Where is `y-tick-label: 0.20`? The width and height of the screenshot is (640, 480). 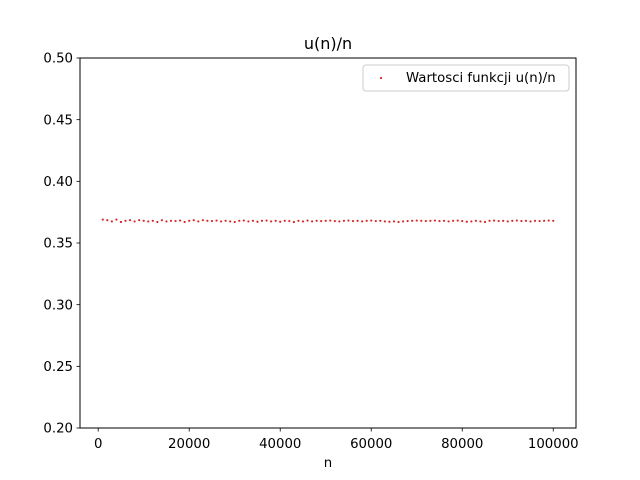 y-tick-label: 0.20 is located at coordinates (58, 429).